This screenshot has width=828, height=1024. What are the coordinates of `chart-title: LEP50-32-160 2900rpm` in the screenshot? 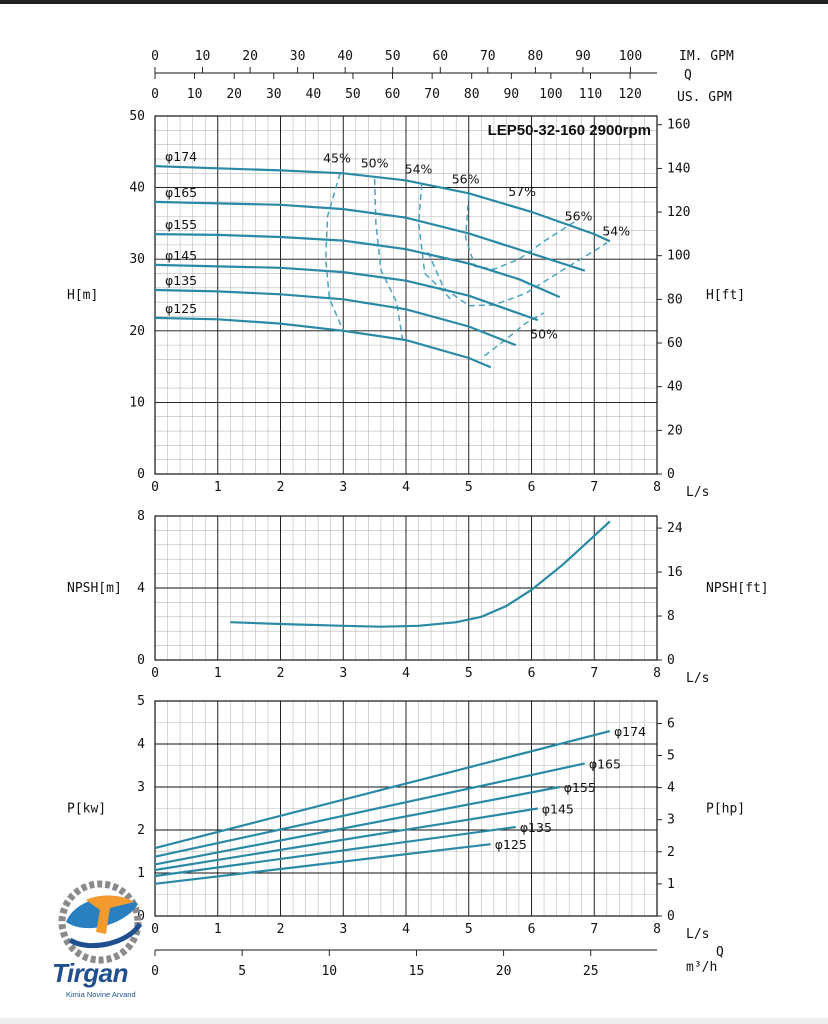 It's located at (569, 130).